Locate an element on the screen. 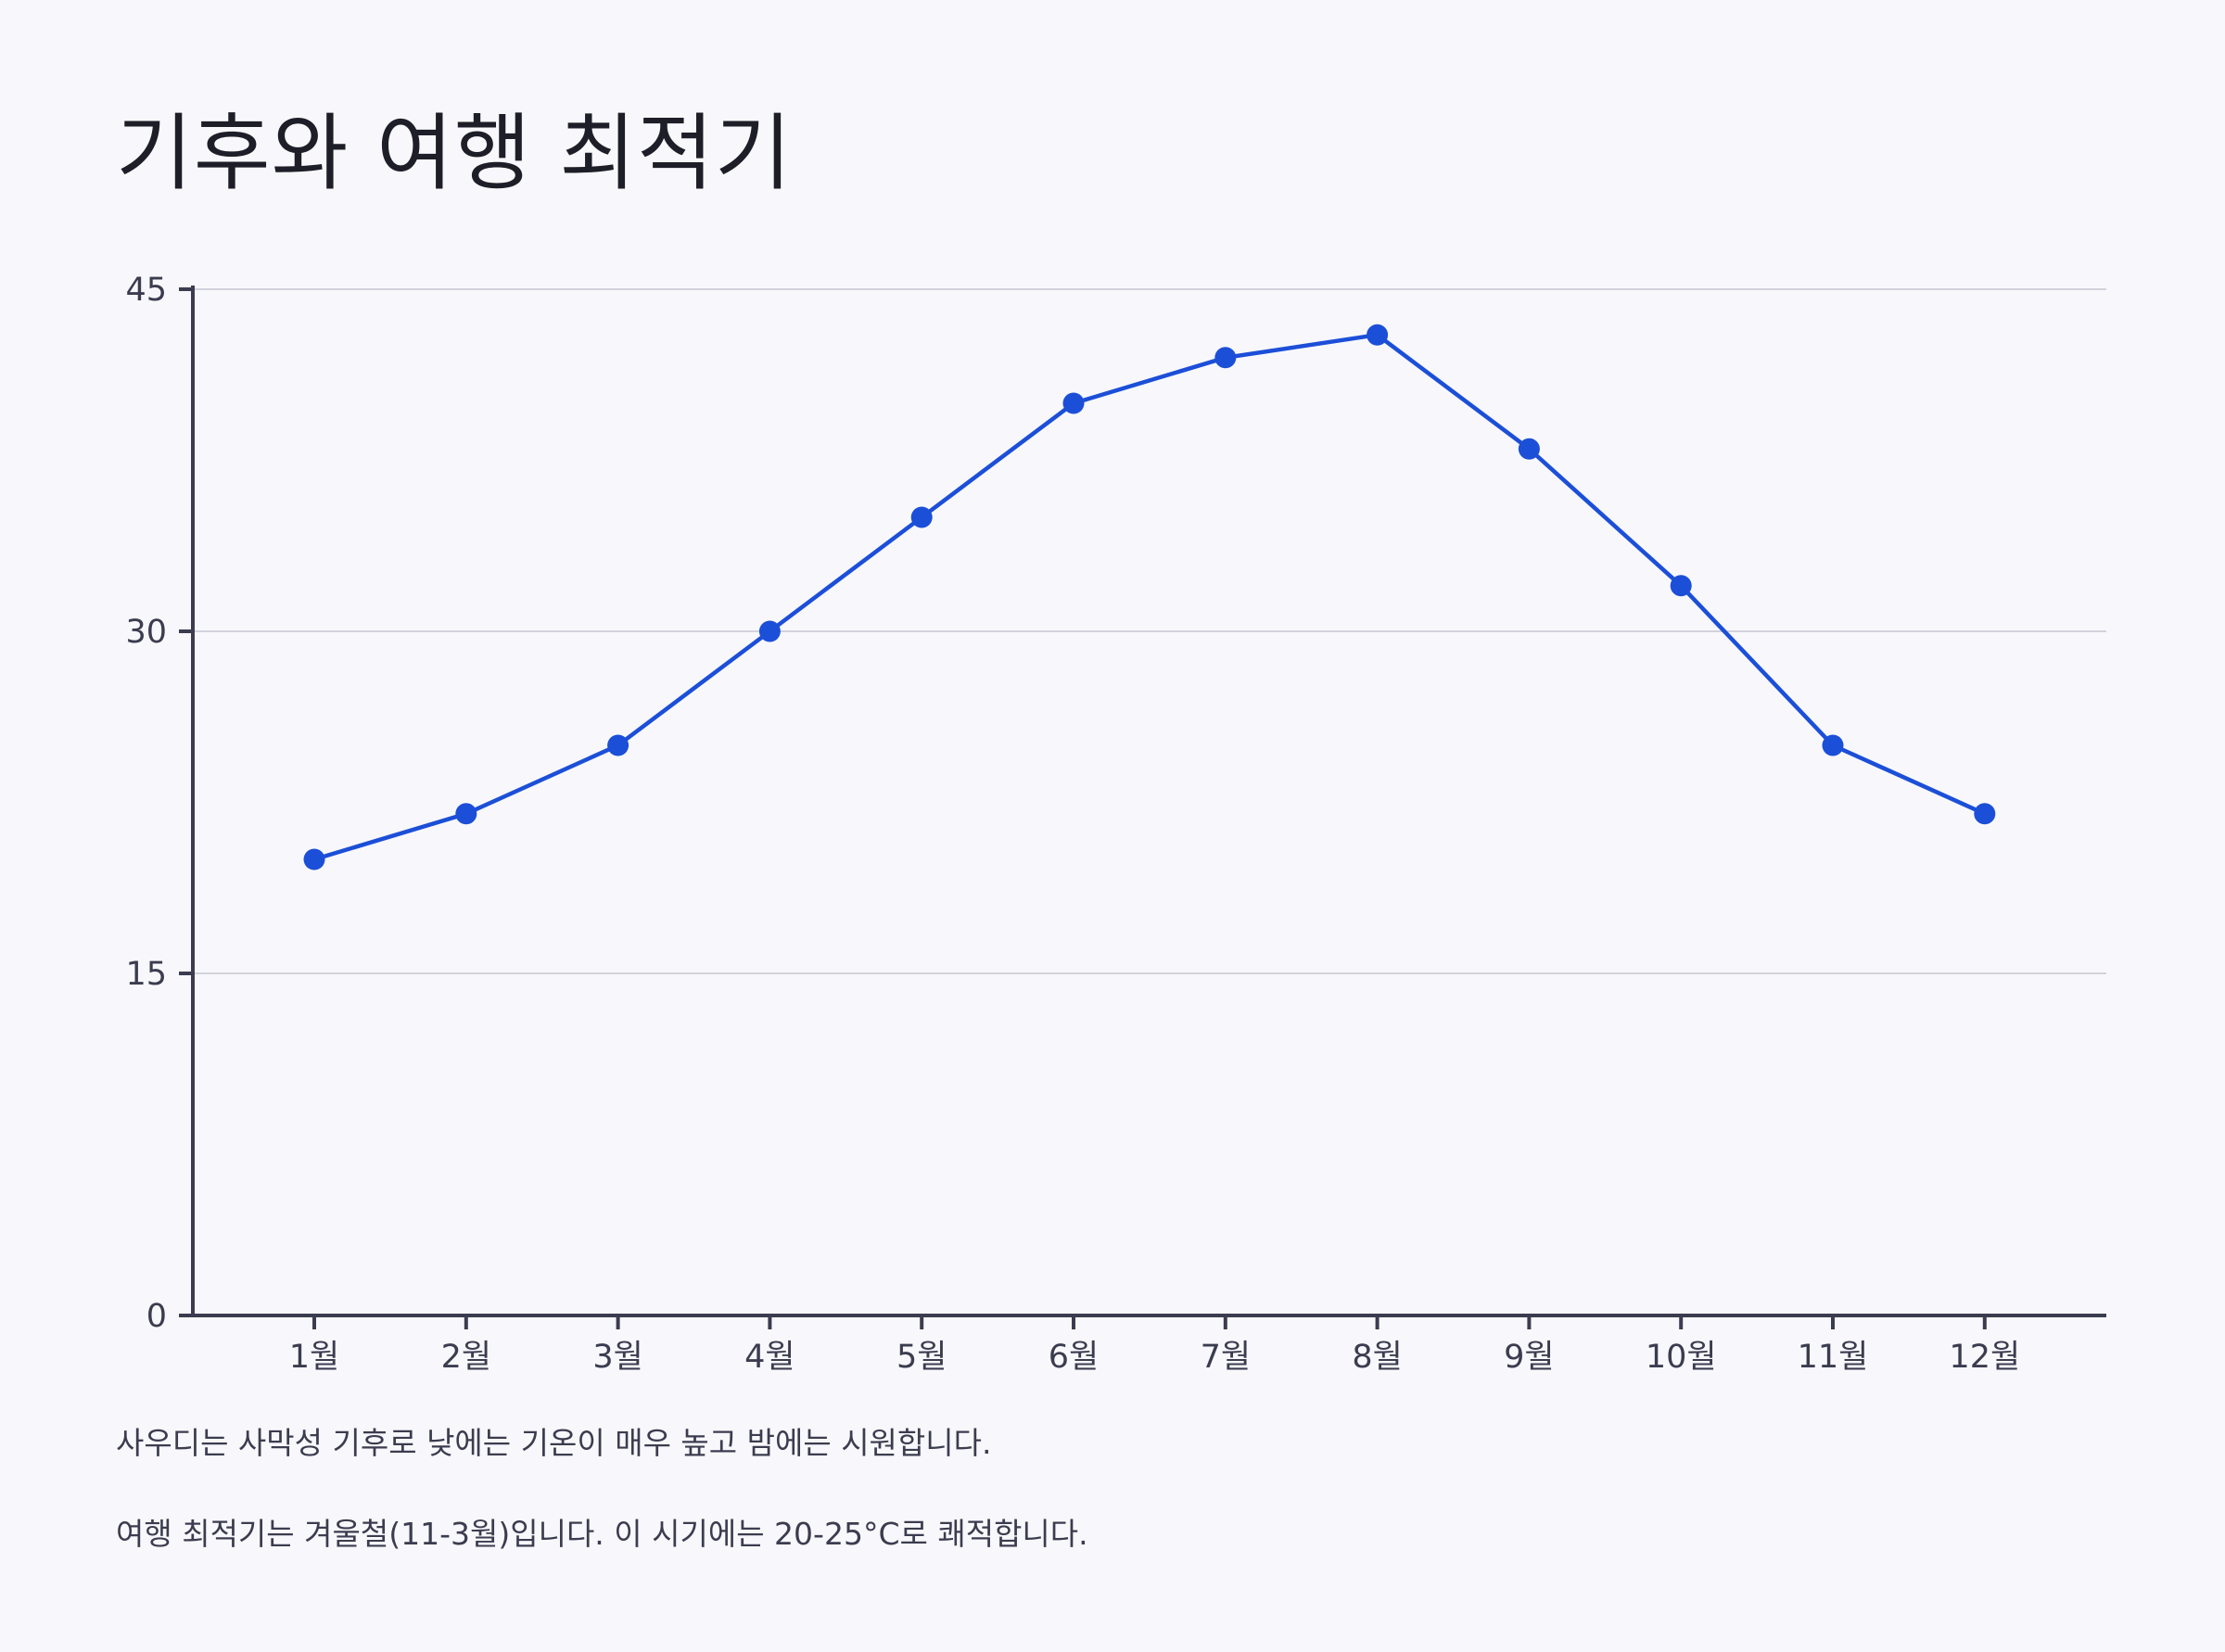 Image resolution: width=2225 pixels, height=1652 pixels. x-tick-label: 12월 is located at coordinates (1984, 1357).